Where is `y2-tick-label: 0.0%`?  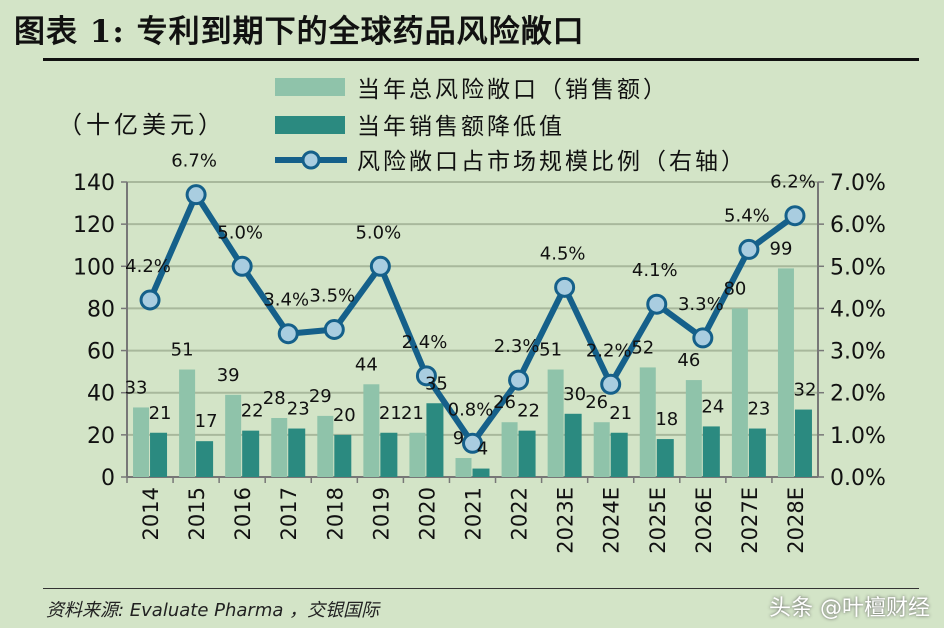 y2-tick-label: 0.0% is located at coordinates (858, 478).